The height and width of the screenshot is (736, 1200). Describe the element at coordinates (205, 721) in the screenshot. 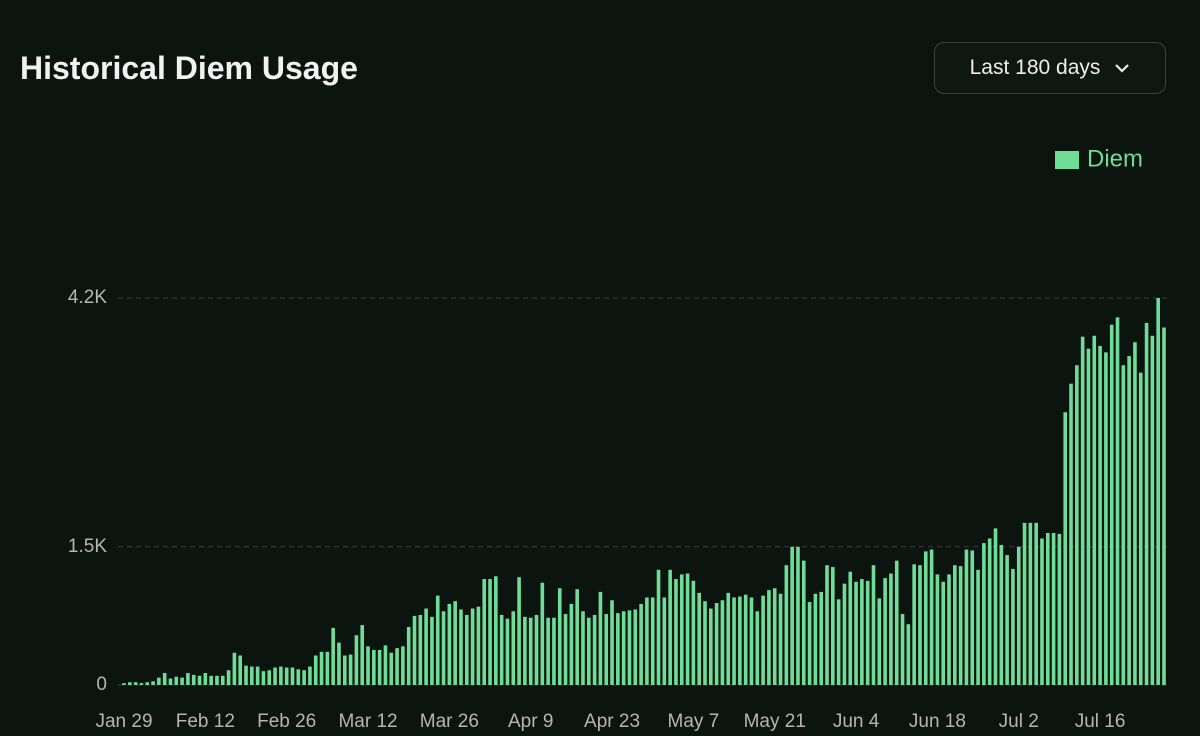

I see `x-tick-label: Feb 12` at that location.